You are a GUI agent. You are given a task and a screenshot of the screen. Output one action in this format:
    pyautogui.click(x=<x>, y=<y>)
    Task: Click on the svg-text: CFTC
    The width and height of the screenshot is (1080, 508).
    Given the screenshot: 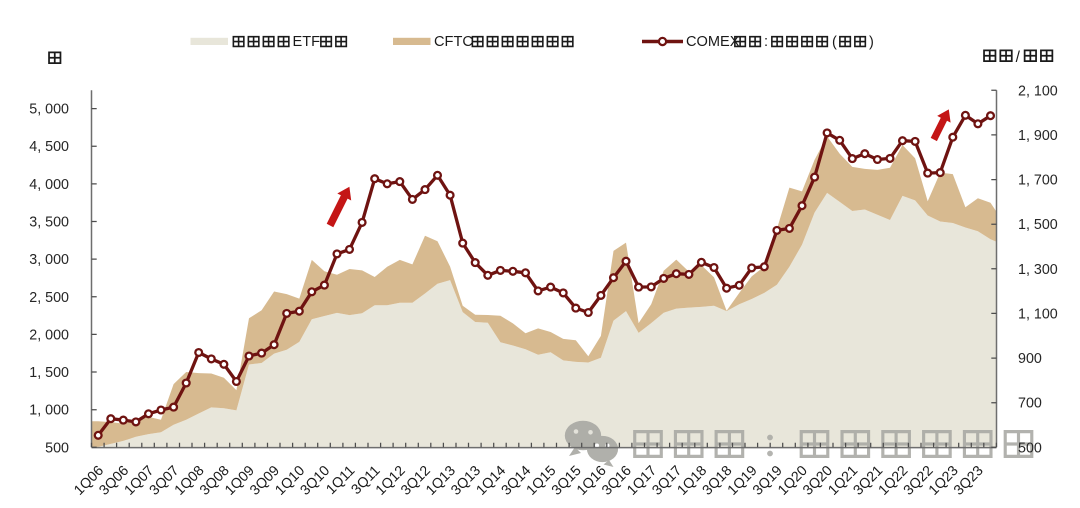 What is the action you would take?
    pyautogui.click(x=453, y=42)
    